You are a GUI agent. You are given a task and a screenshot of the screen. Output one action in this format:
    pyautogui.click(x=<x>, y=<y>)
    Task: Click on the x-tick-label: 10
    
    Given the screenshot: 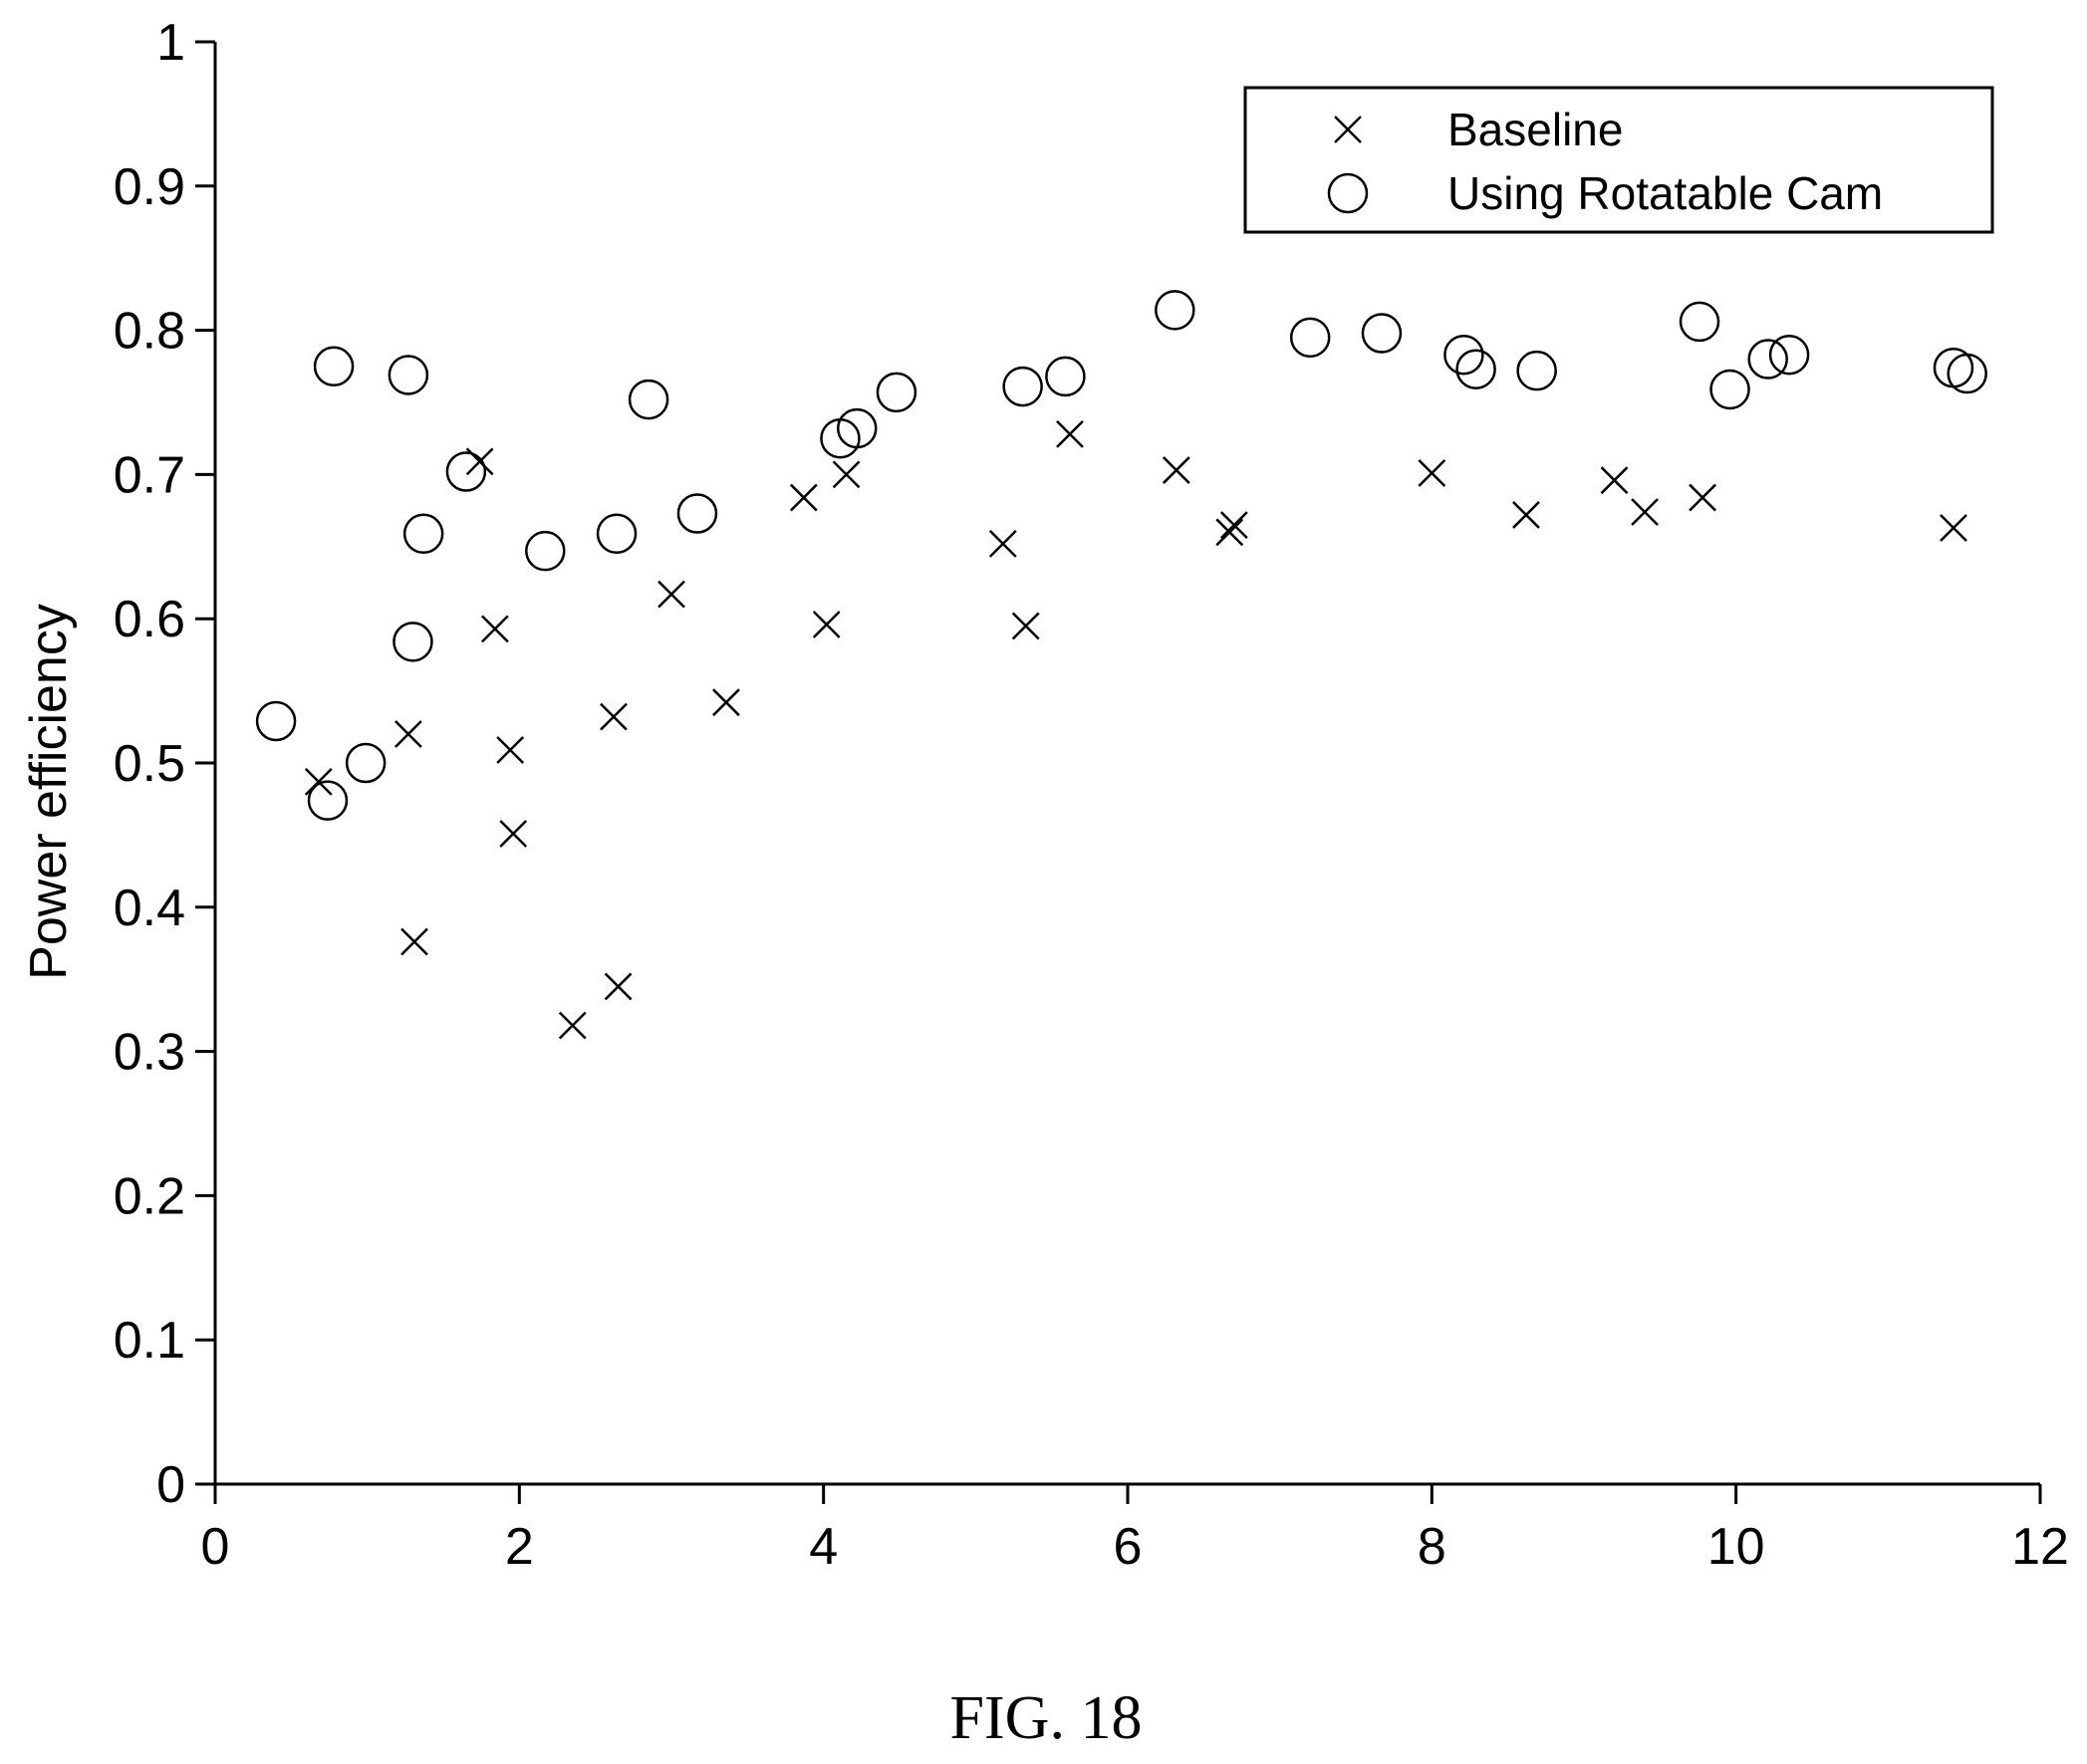 What is the action you would take?
    pyautogui.click(x=1736, y=1547)
    